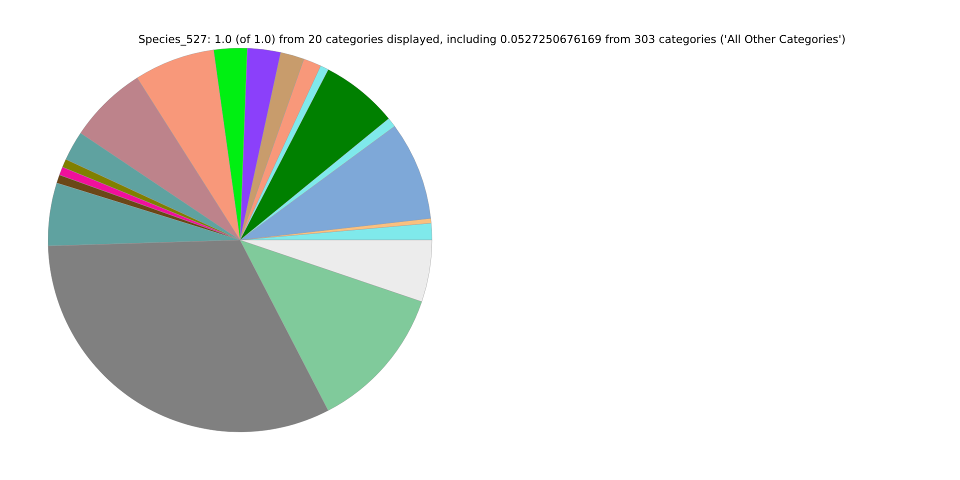 This screenshot has width=960, height=480. What do you see at coordinates (492, 39) in the screenshot?
I see `text: Species_527: 1.0 (of 1.0) from 20 categories displayed, including 0.0527250676169 from 303 categories ('All Other Categories')` at bounding box center [492, 39].